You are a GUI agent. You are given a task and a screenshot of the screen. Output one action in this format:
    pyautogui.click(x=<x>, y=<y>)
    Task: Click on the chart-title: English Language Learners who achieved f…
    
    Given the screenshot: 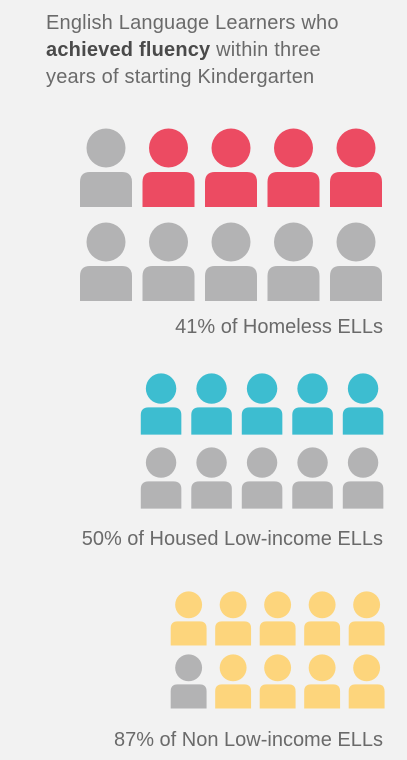 What is the action you would take?
    pyautogui.click(x=221, y=50)
    